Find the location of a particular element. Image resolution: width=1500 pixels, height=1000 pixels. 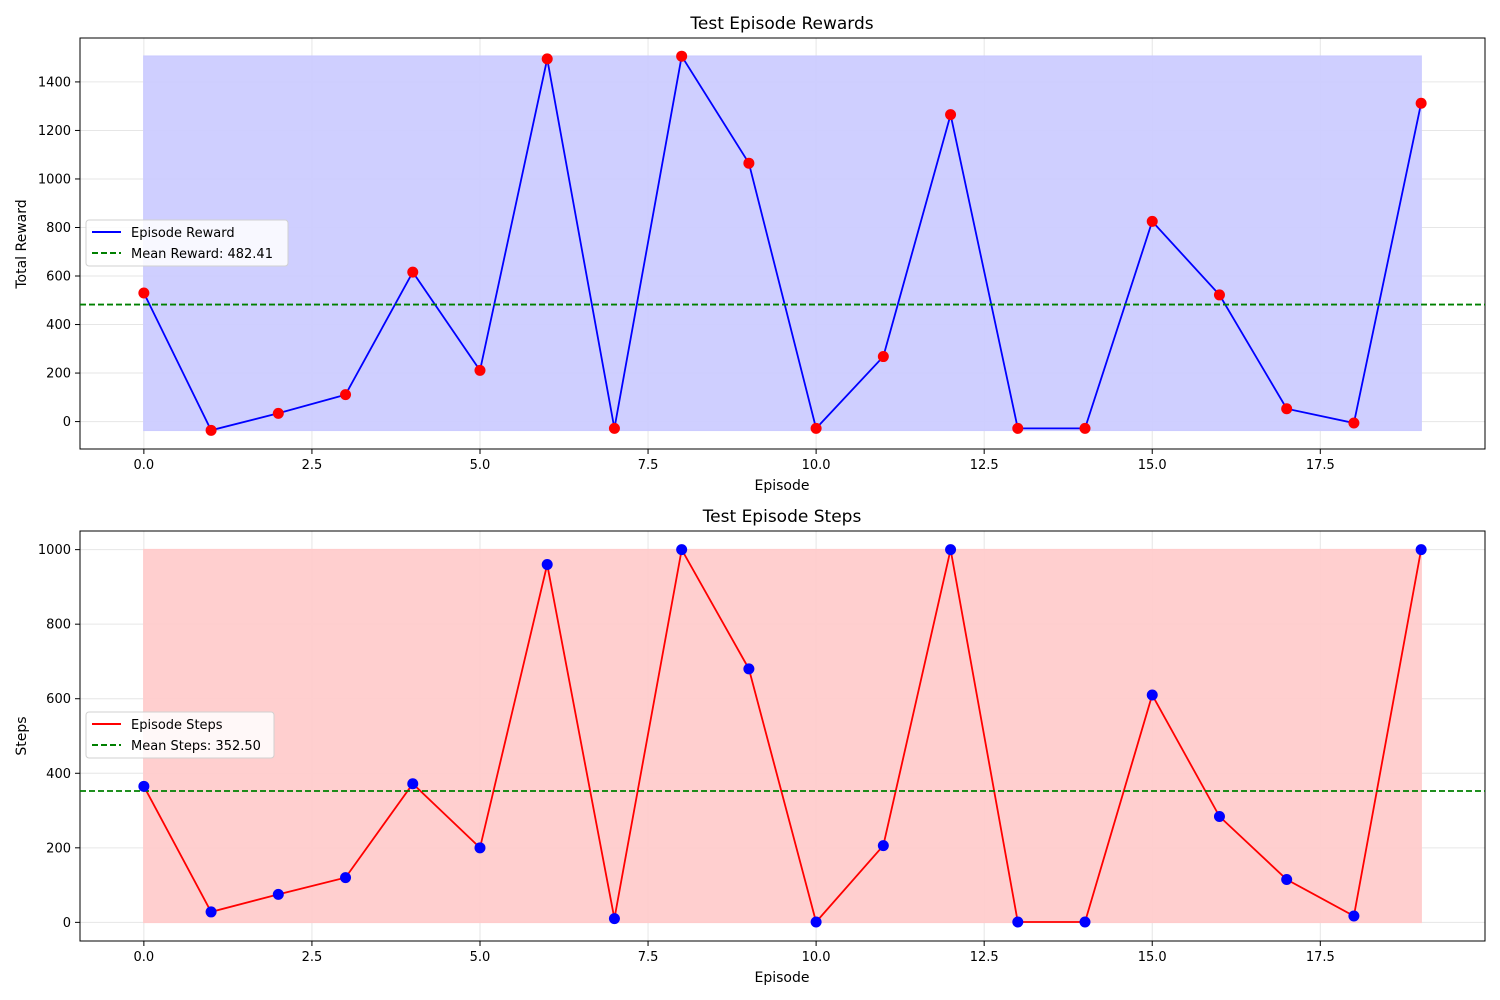

legend-entry-episode-steps: Episode Steps is located at coordinates (177, 725).